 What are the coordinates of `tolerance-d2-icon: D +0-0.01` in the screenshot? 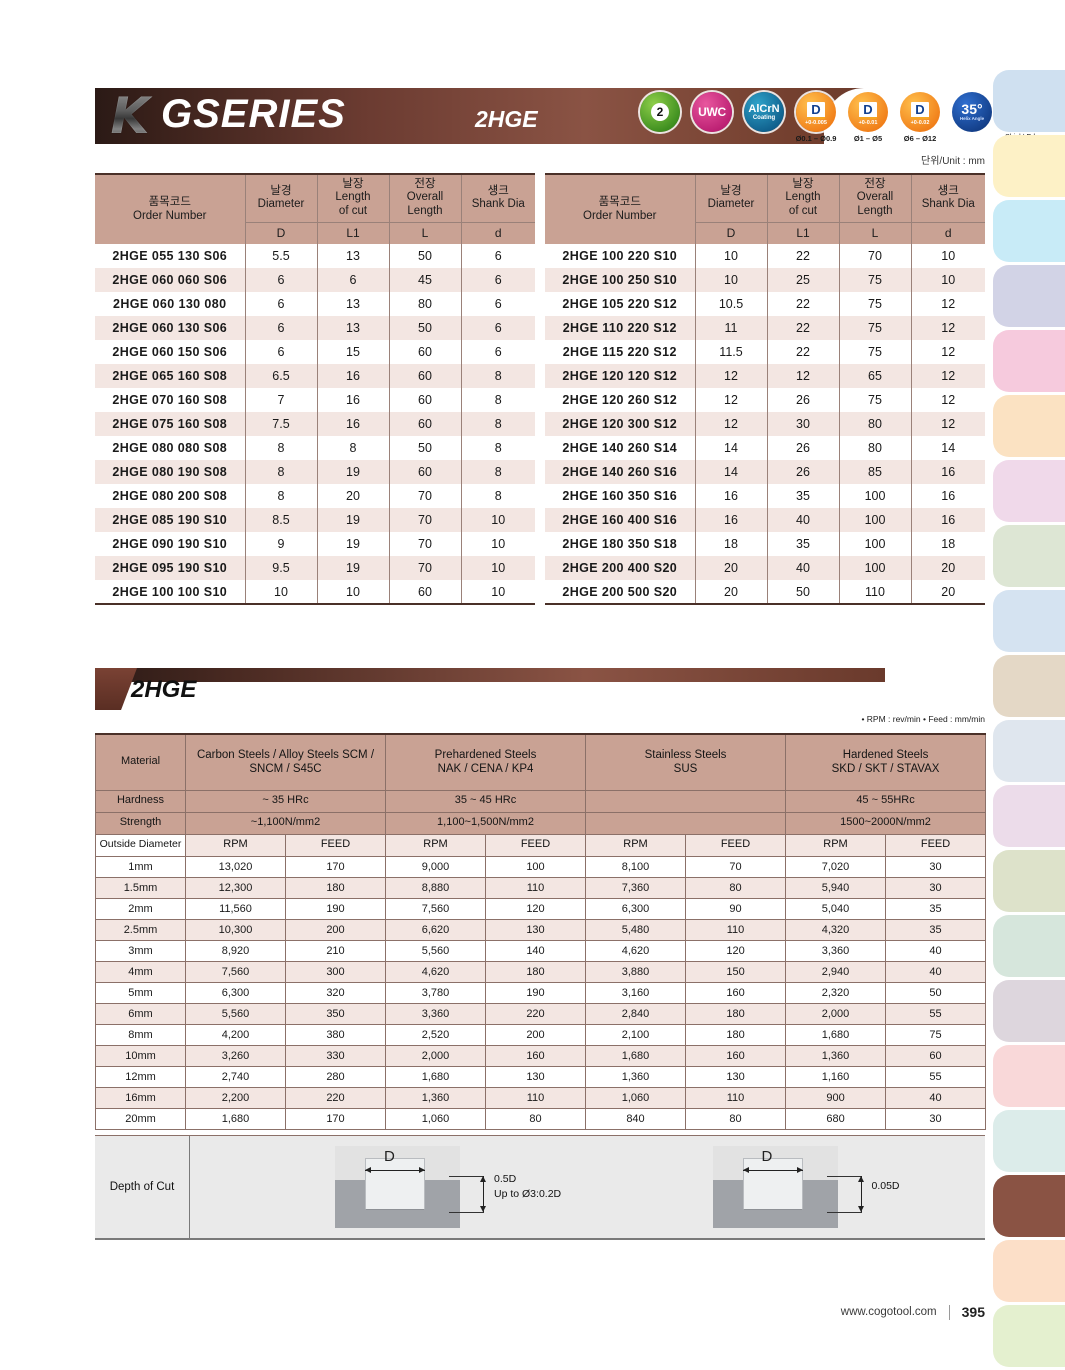 It's located at (868, 112).